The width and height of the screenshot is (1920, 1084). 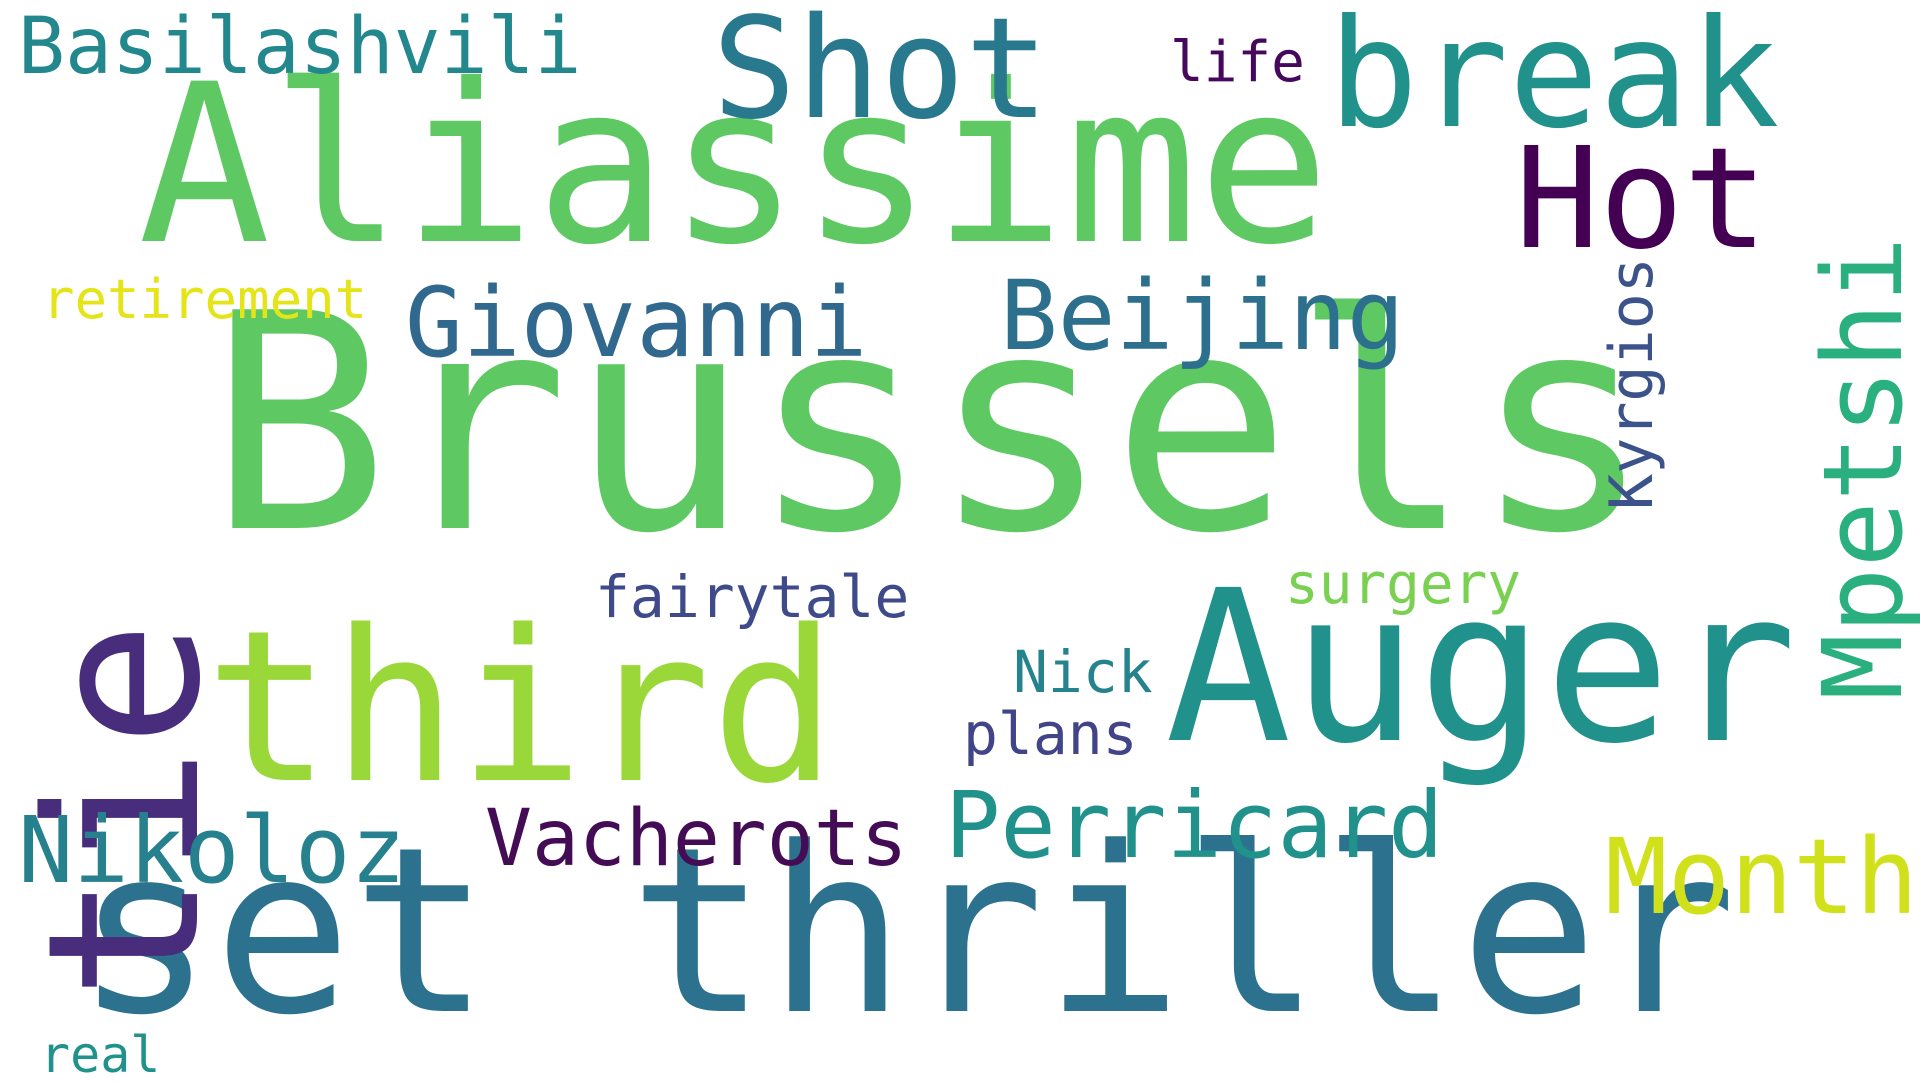 What do you see at coordinates (1632, 383) in the screenshot?
I see `word-kyrgios: Kyrgios` at bounding box center [1632, 383].